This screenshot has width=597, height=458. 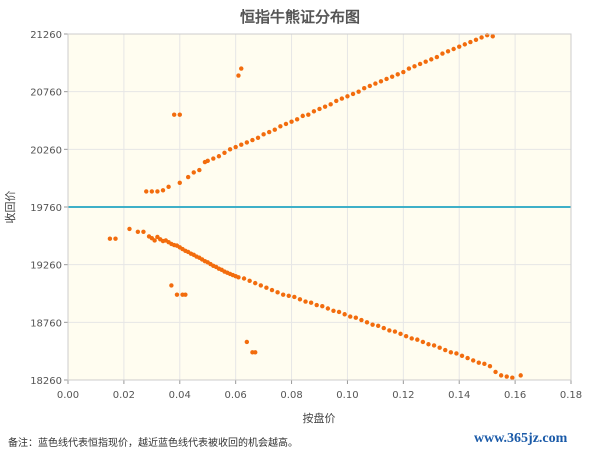 I want to click on y-tick-label: 19260, so click(x=46, y=266).